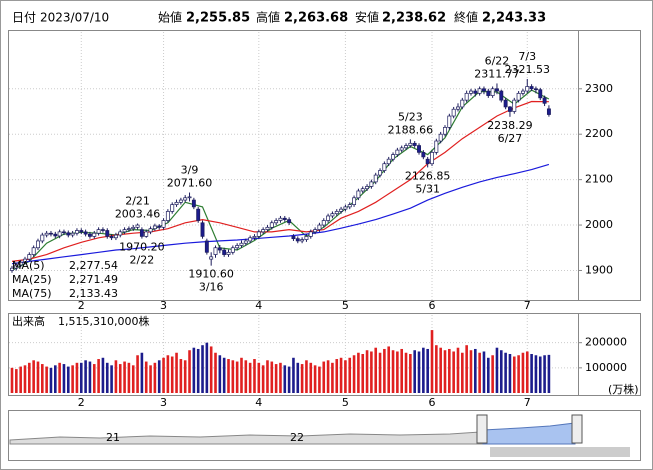 The image size is (653, 470). I want to click on annotation-date: 2/21, so click(137, 200).